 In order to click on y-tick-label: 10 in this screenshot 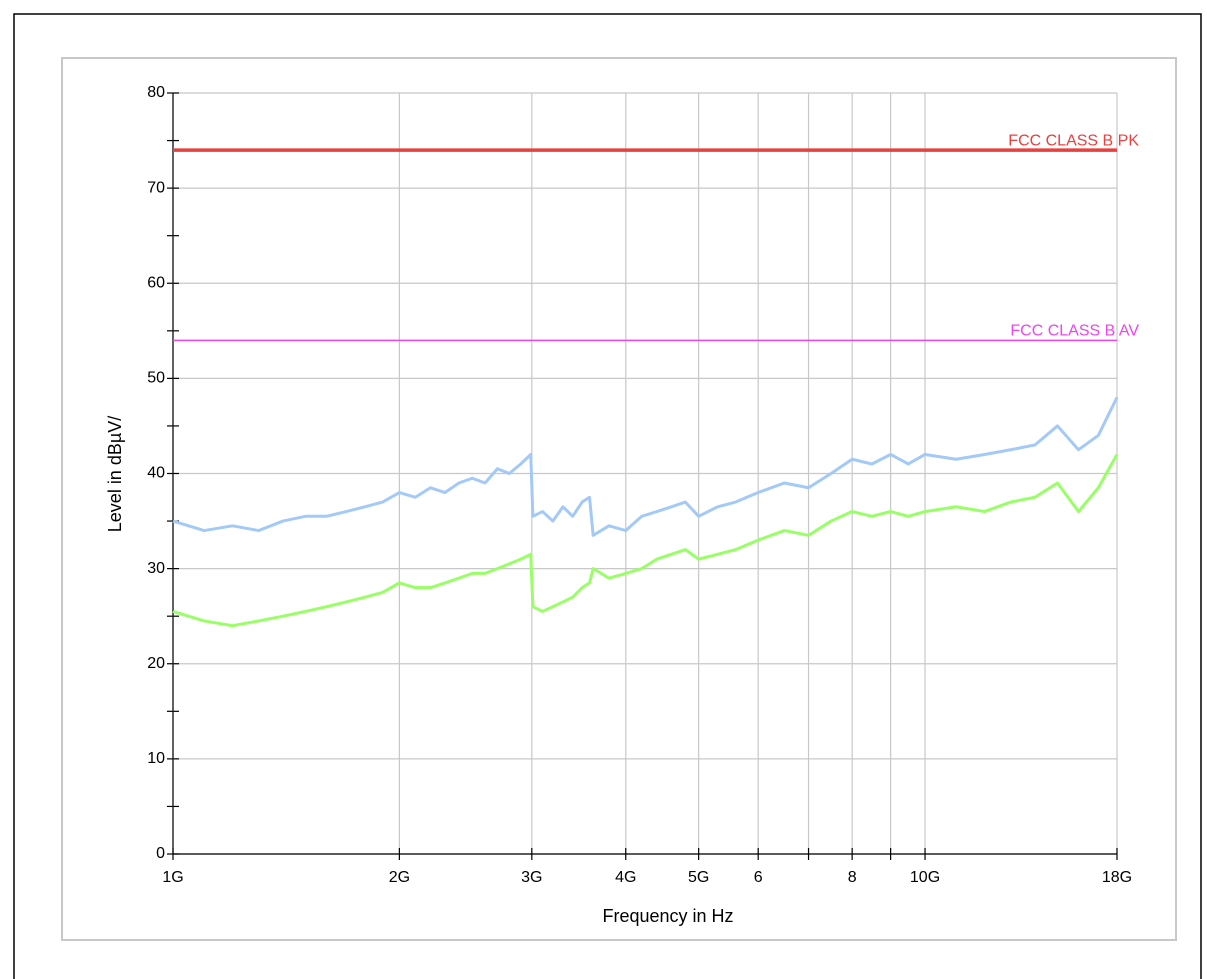, I will do `click(156, 758)`.